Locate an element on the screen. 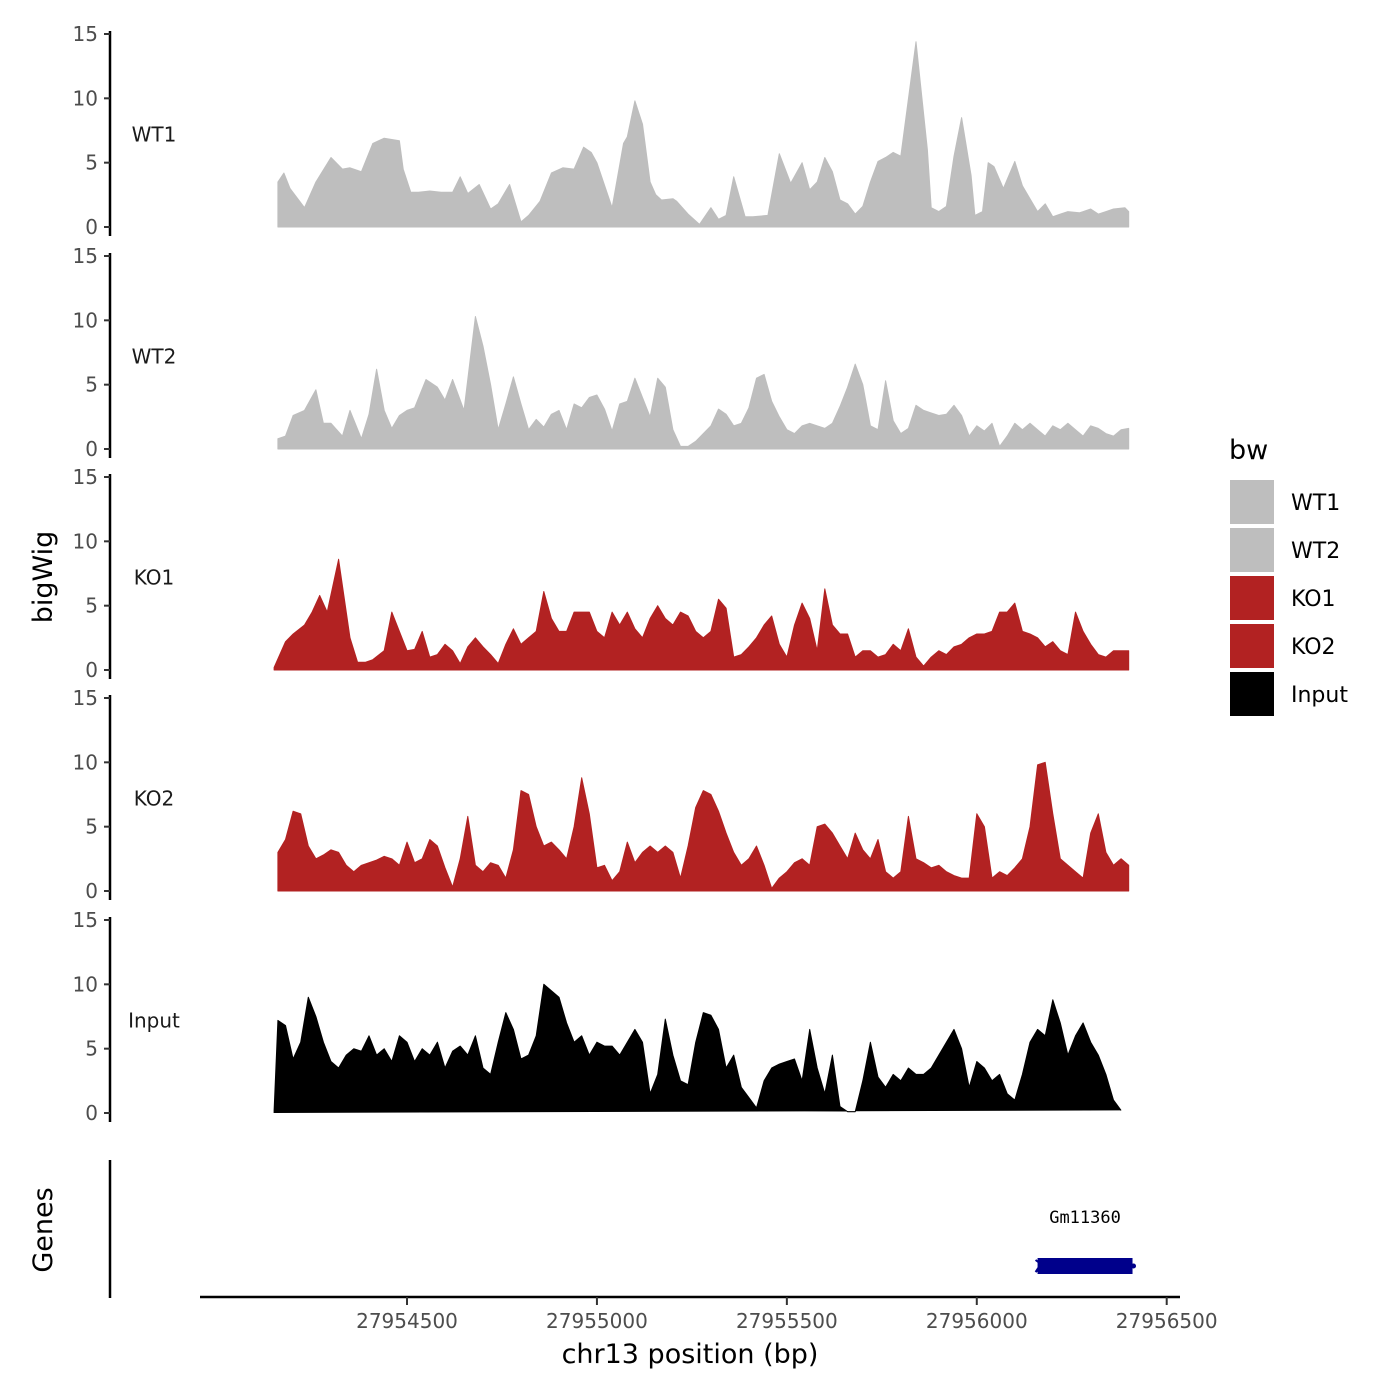  track-wt2: 0 5 10 15 WT2 is located at coordinates (601, 352).